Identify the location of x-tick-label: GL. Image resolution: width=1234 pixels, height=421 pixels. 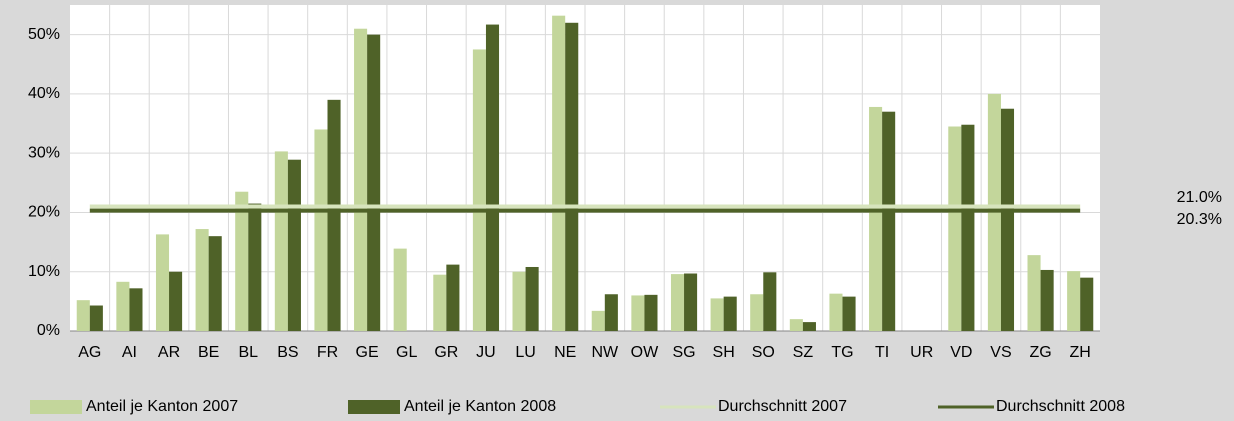
(406, 352).